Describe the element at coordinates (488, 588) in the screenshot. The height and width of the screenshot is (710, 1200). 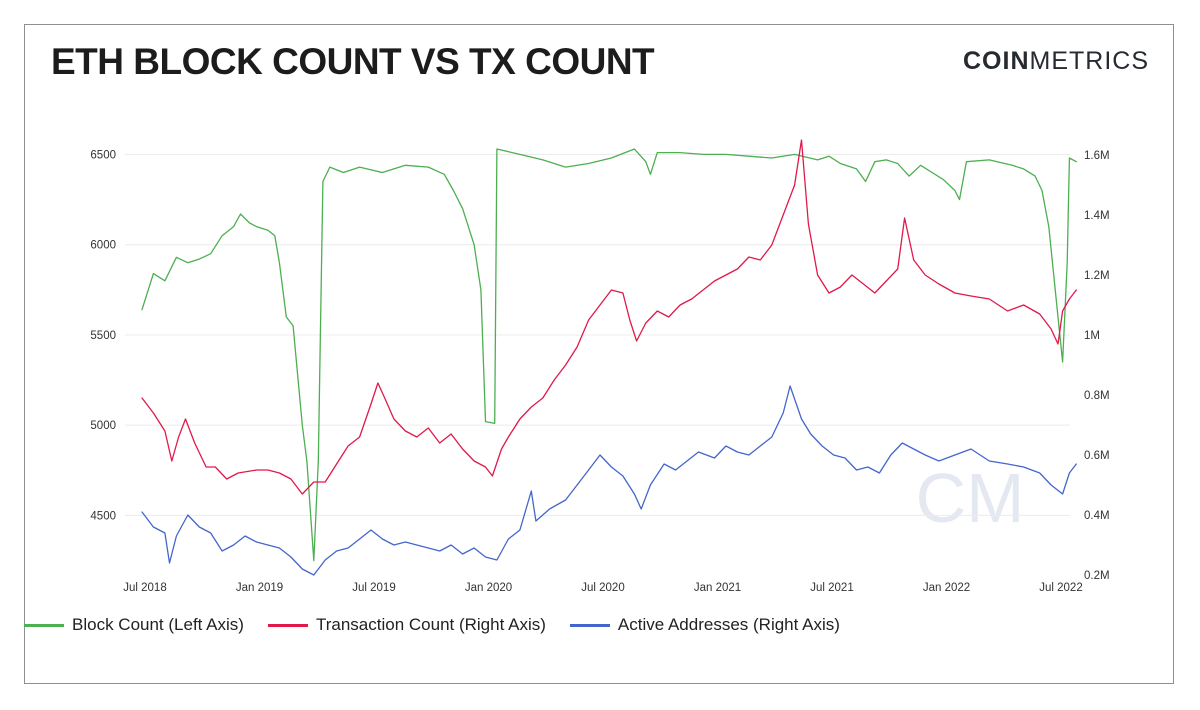
I see `x-tick-label: Jan 2020` at that location.